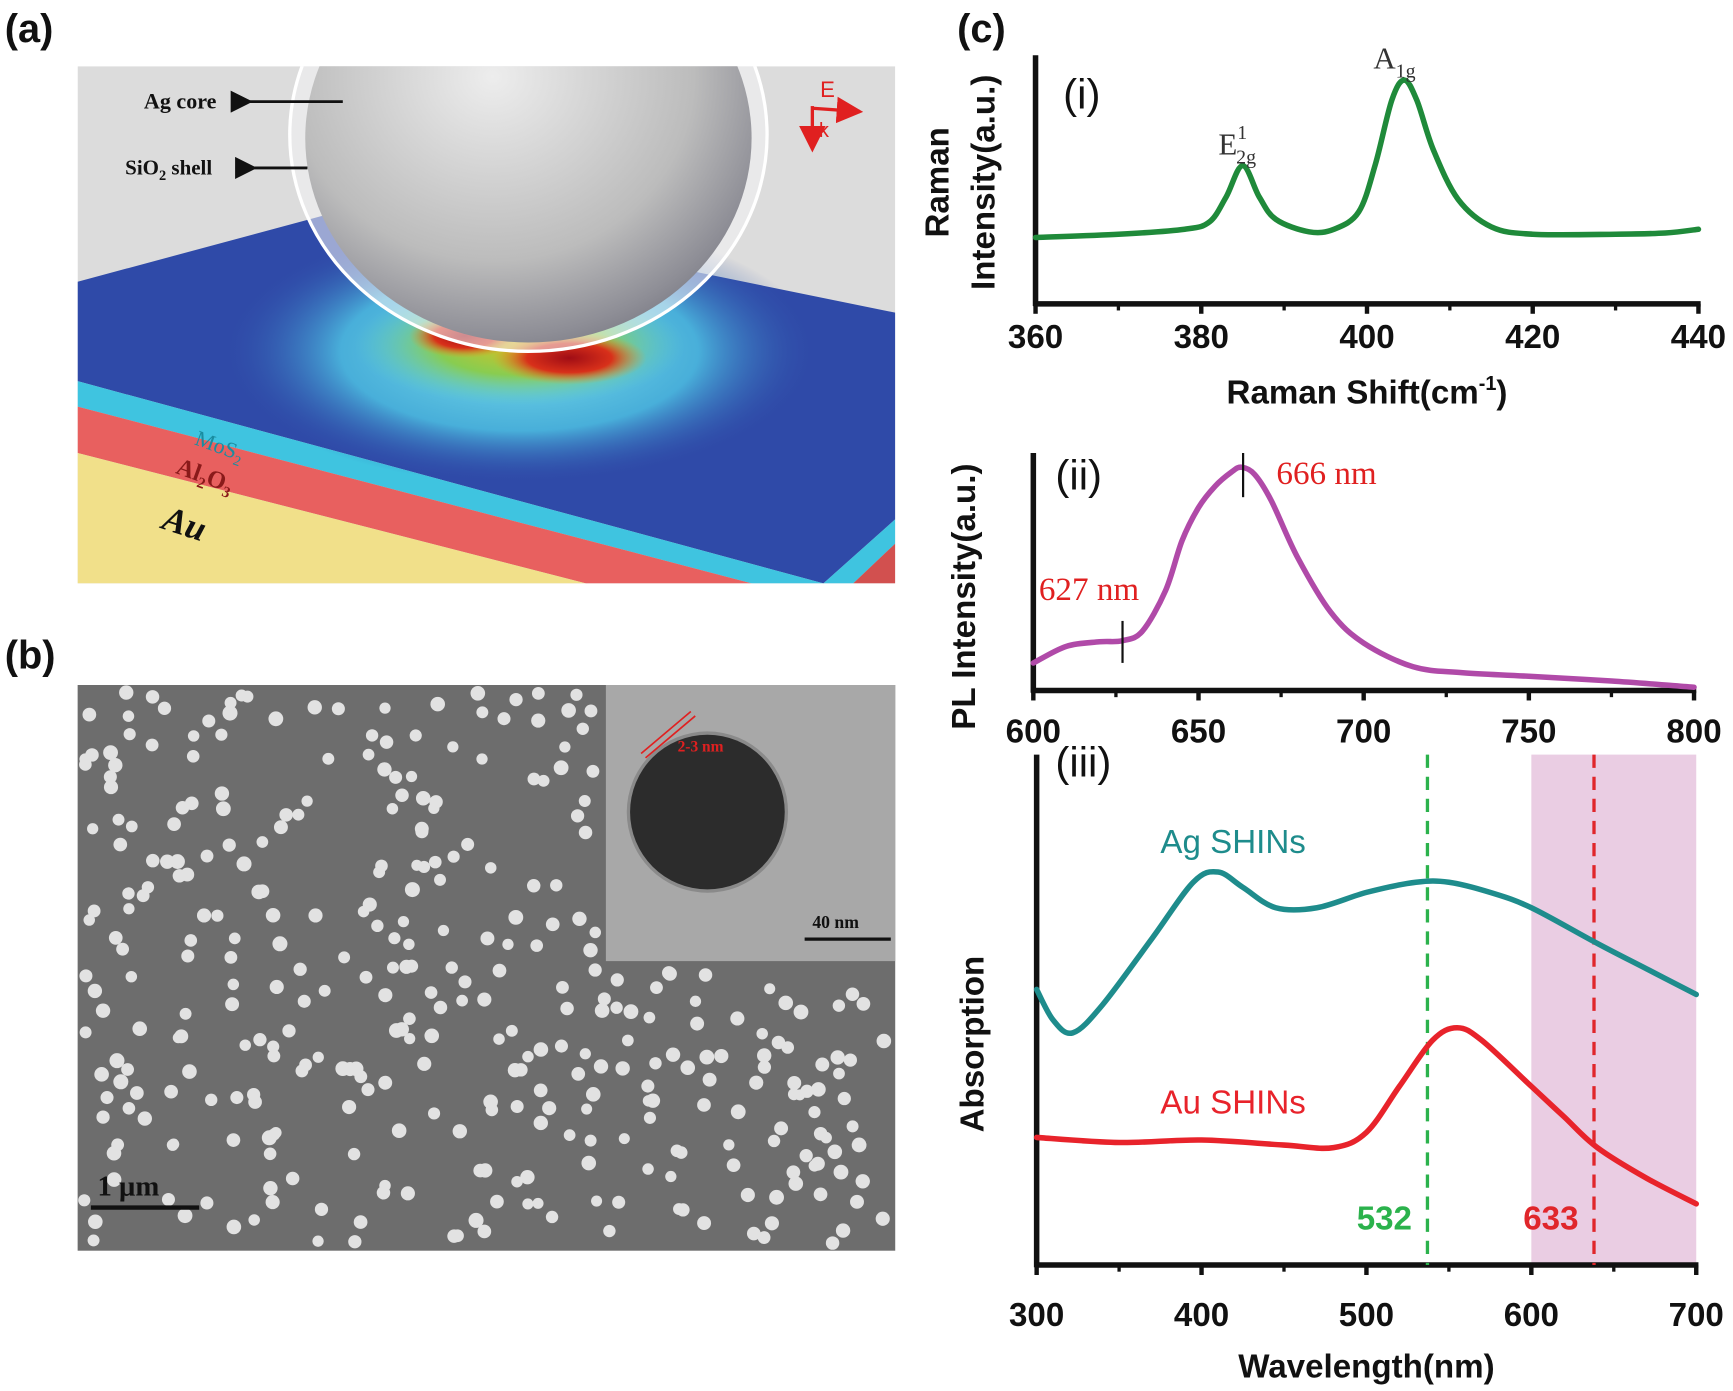 This screenshot has height=1391, width=1733. I want to click on shell-thickness-label: 2-3 nm, so click(701, 746).